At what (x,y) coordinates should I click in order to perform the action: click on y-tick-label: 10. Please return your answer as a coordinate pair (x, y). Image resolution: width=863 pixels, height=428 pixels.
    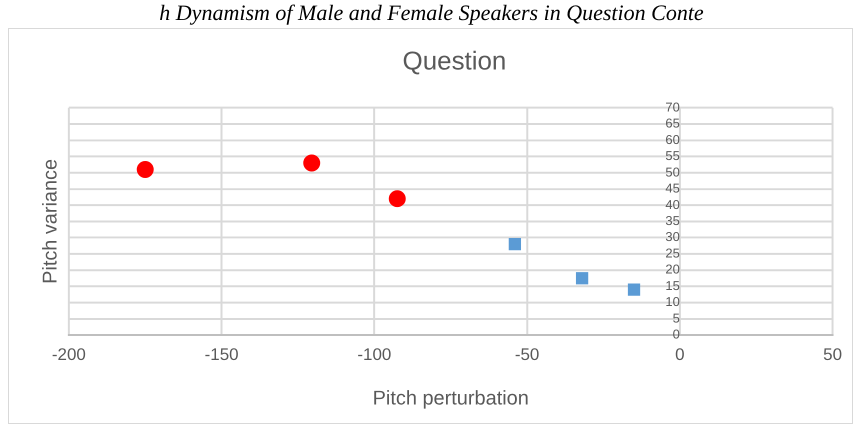
    Looking at the image, I should click on (672, 302).